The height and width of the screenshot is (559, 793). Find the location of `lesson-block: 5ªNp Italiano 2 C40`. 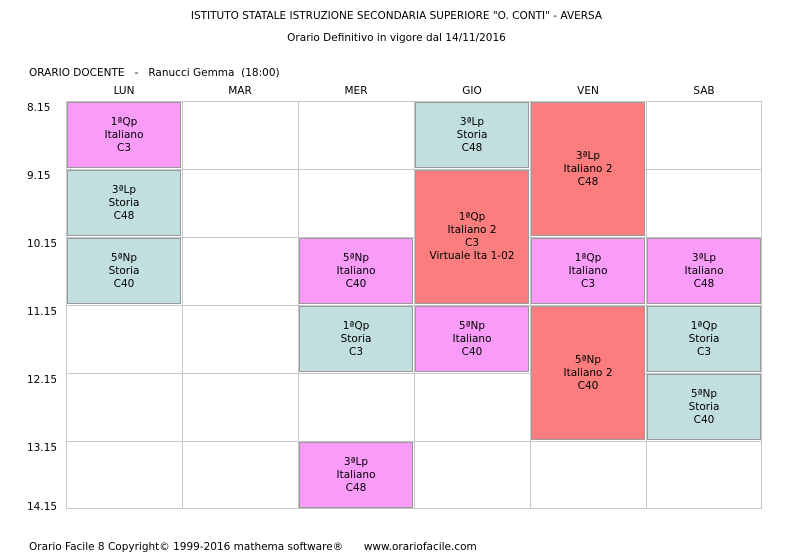

lesson-block: 5ªNp Italiano 2 C40 is located at coordinates (588, 373).